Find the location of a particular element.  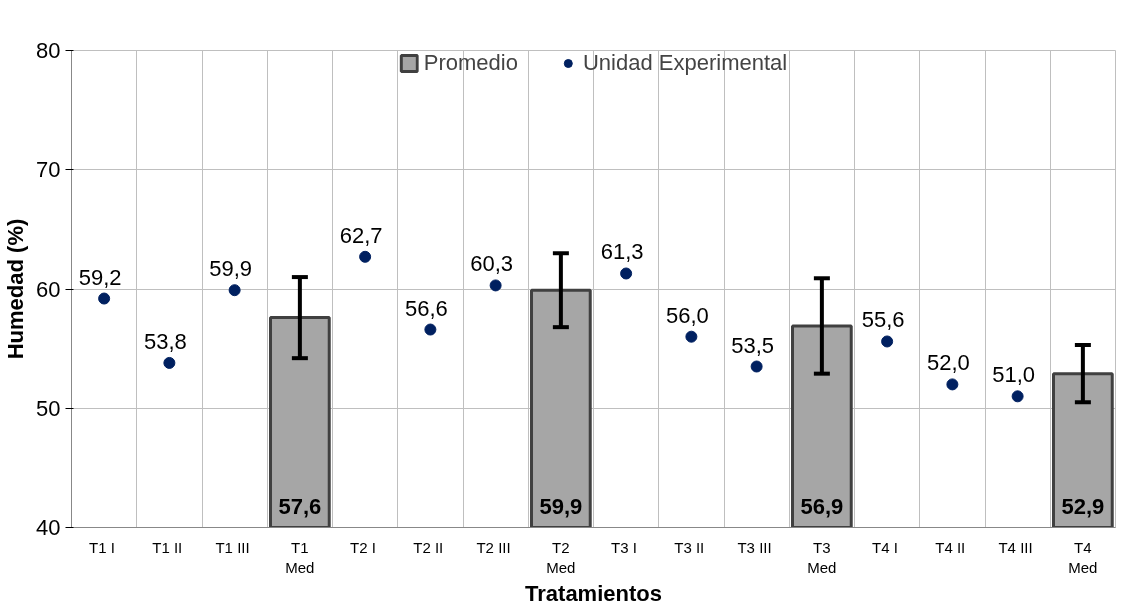

x-tick-label: T4 II is located at coordinates (950, 547).